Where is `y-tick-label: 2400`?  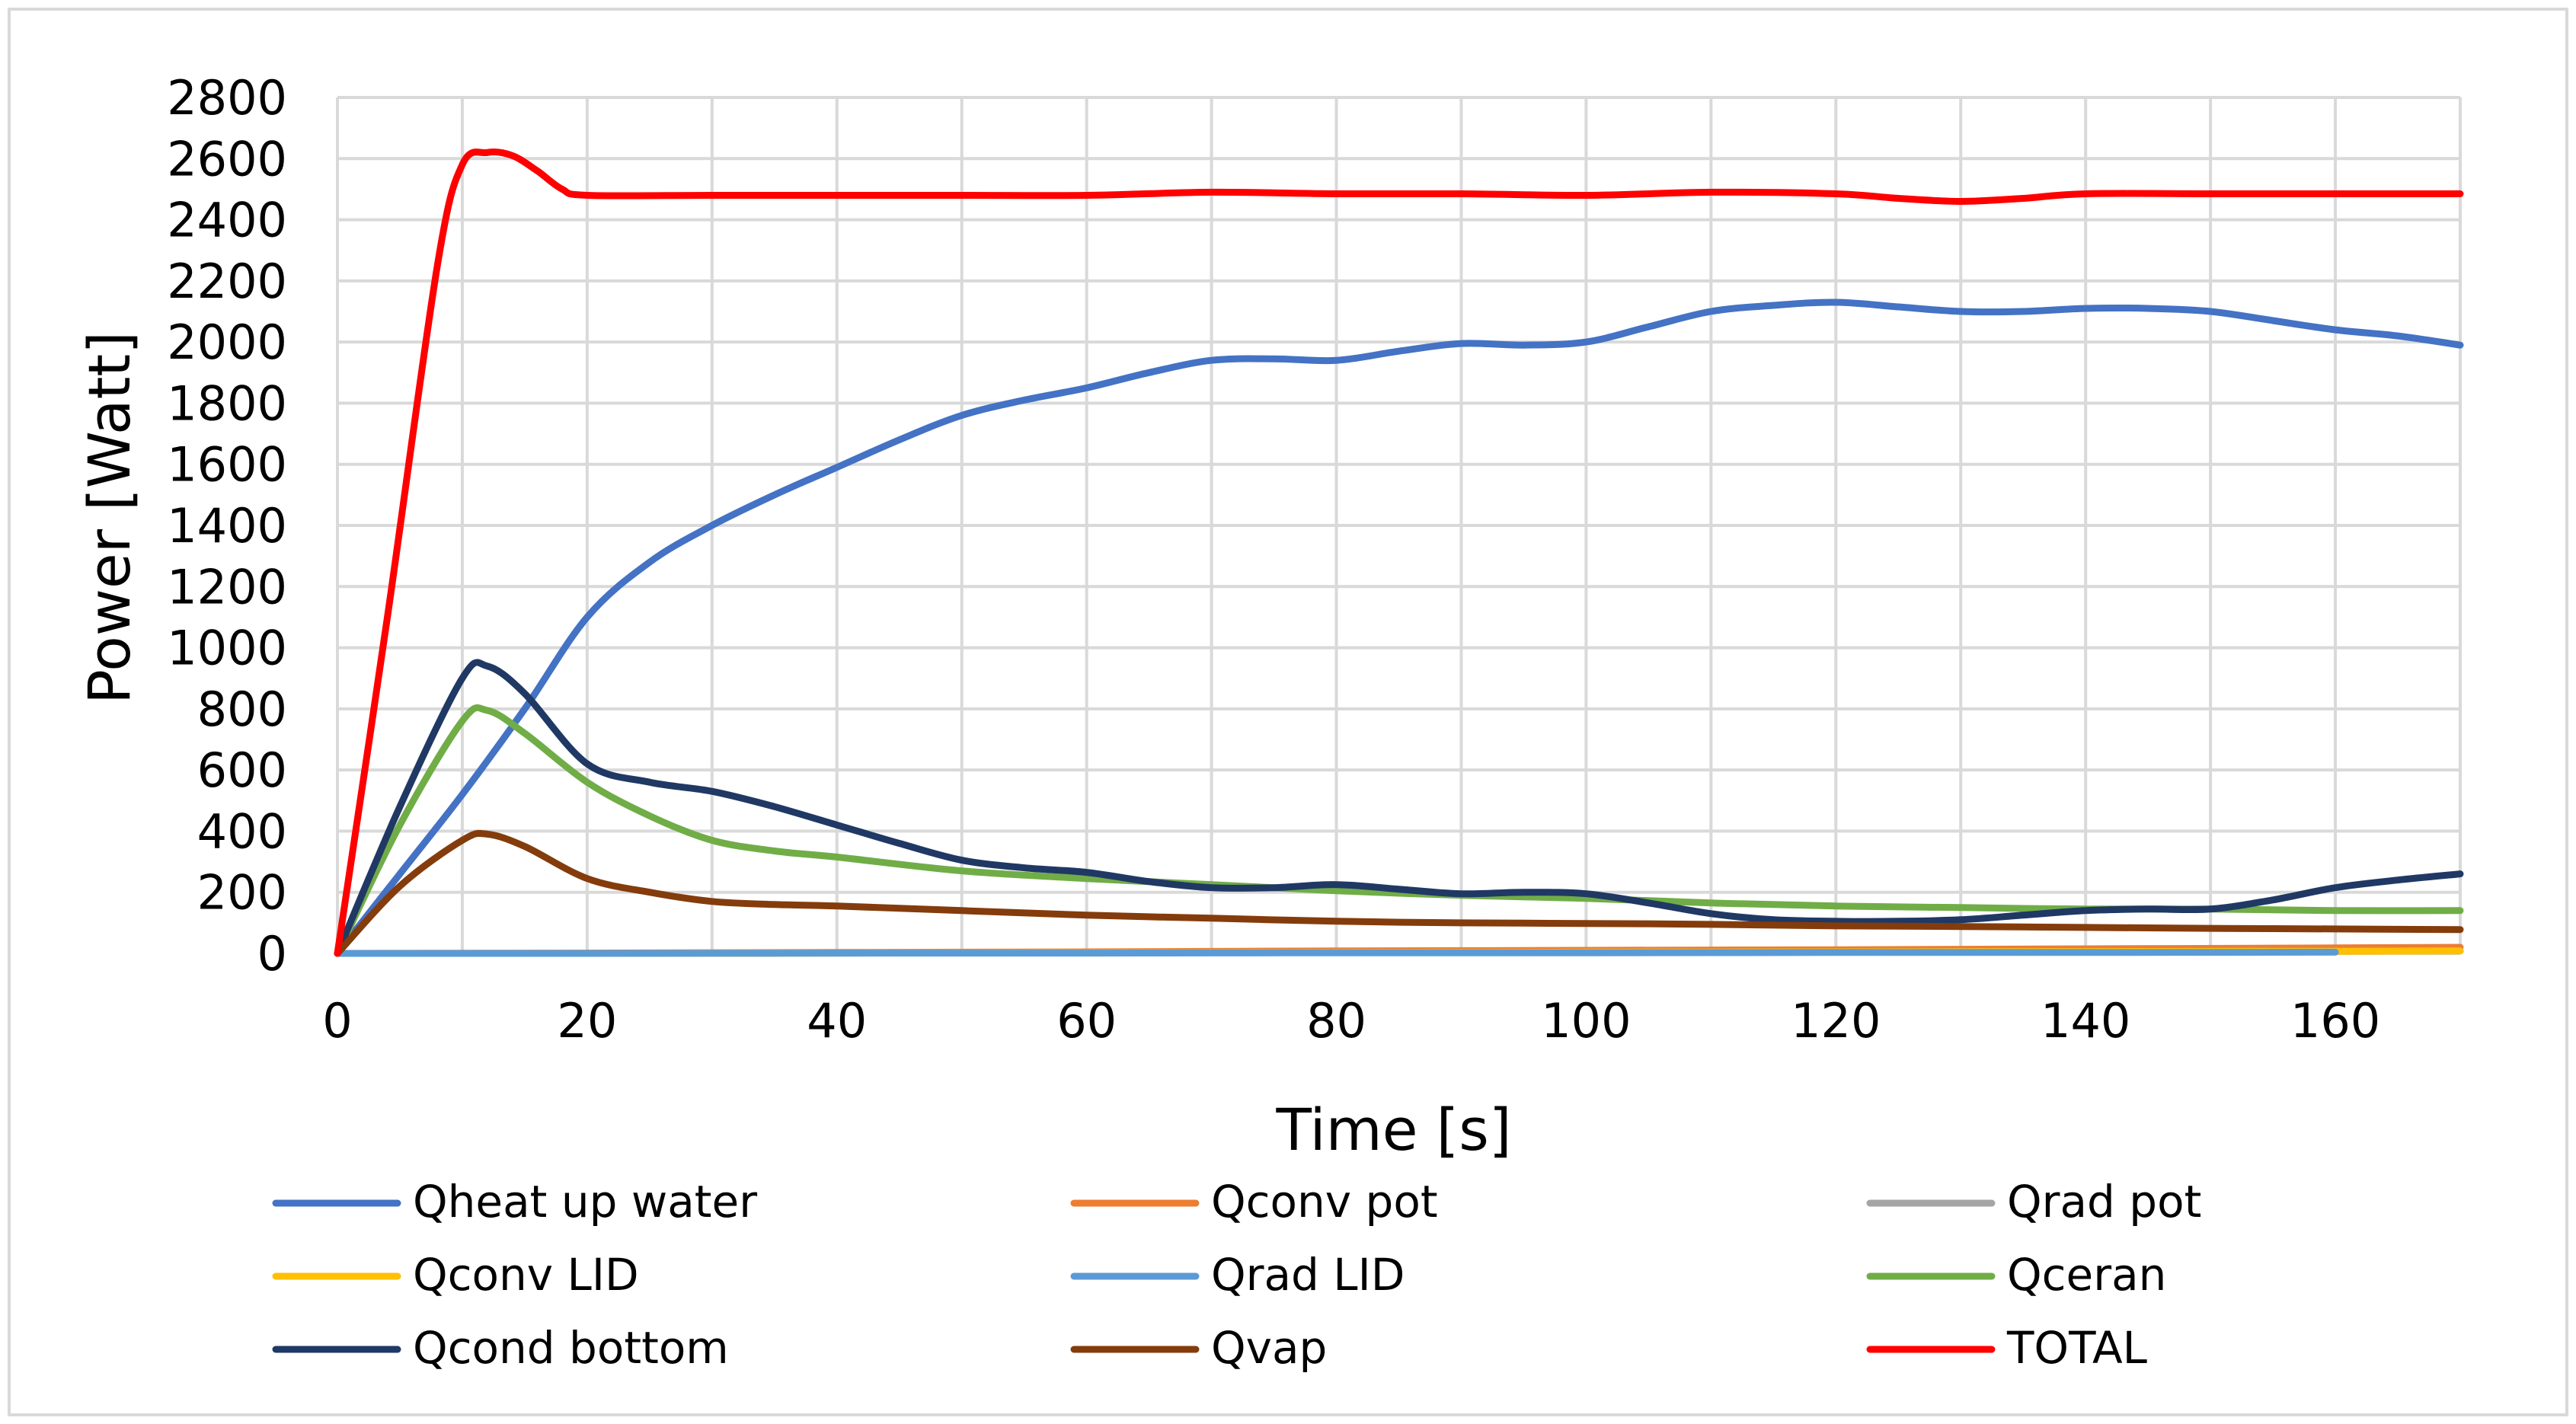
y-tick-label: 2400 is located at coordinates (227, 220).